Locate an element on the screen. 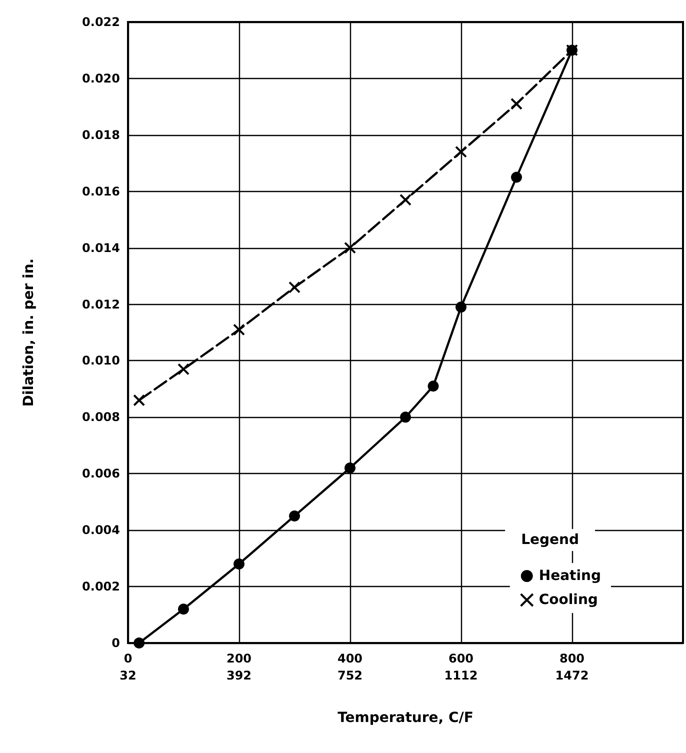 Image resolution: width=686 pixels, height=753 pixels. x-tick-label: 200 is located at coordinates (239, 659).